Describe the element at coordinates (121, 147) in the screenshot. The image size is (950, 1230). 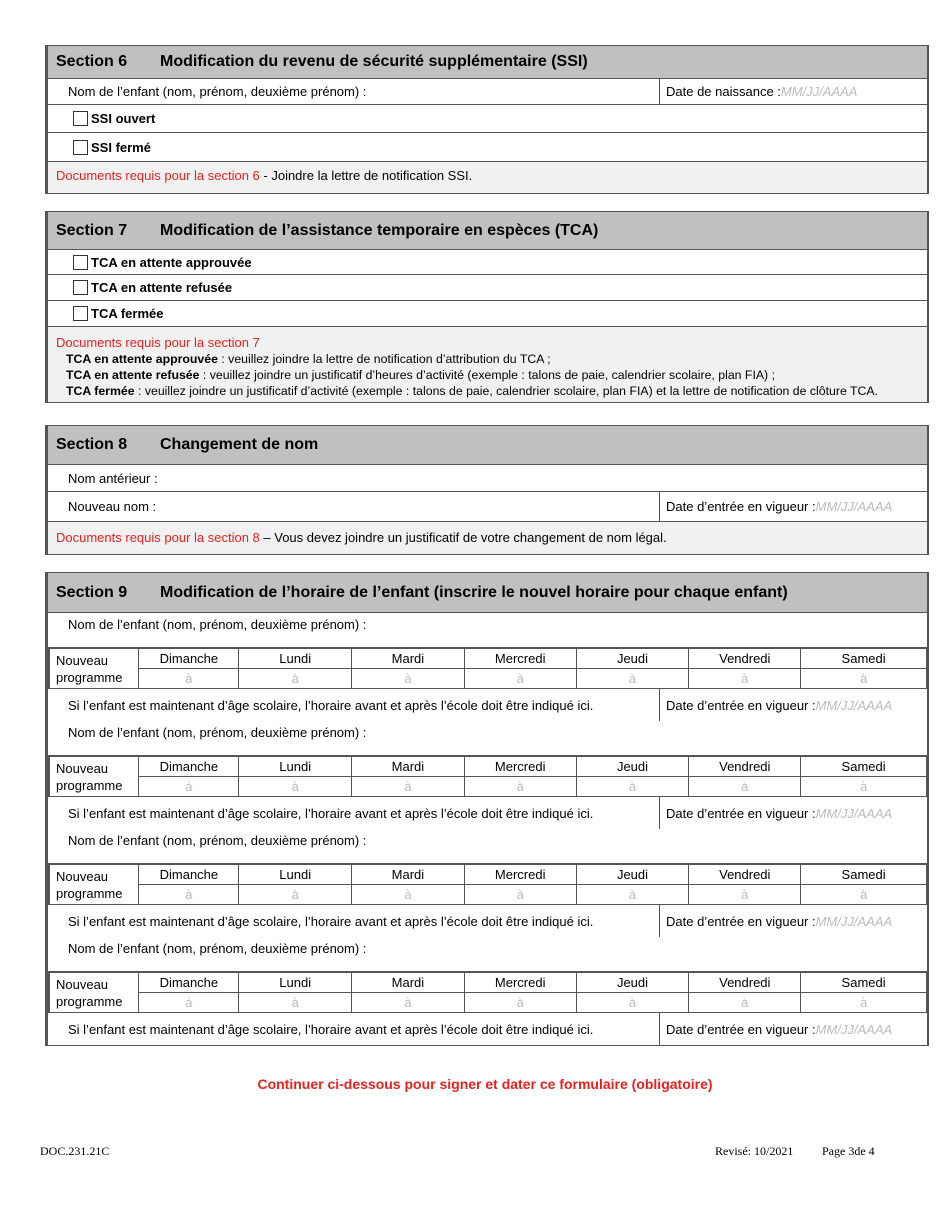
I see `checkbox-label: SSI fermé` at that location.